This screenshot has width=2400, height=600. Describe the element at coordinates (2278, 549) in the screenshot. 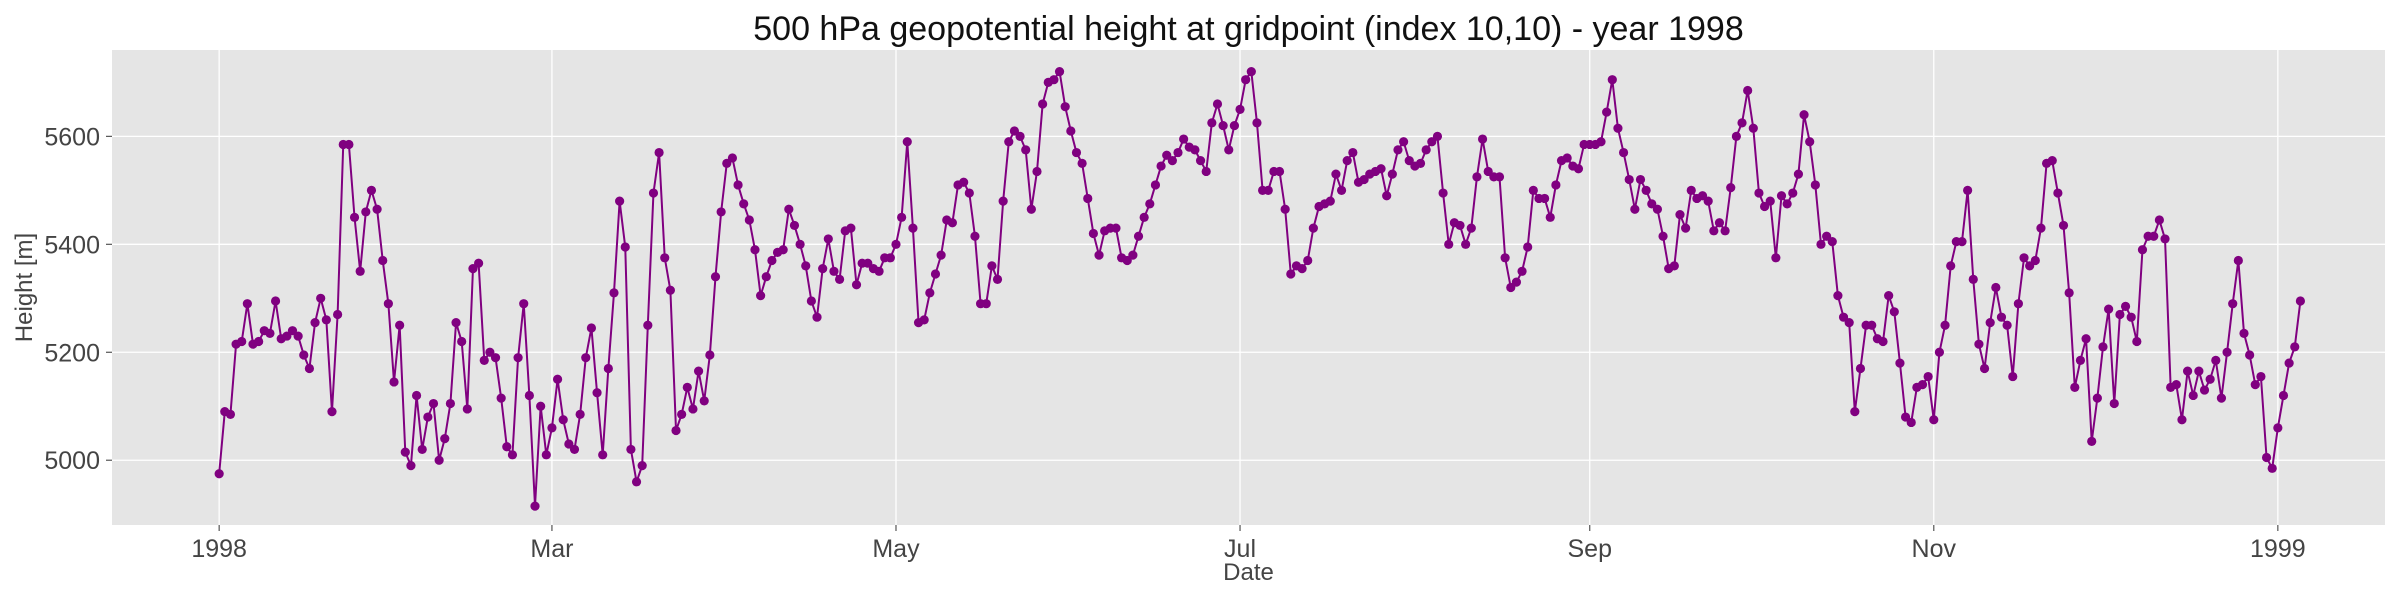

I see `x-tick-label: 1999` at that location.